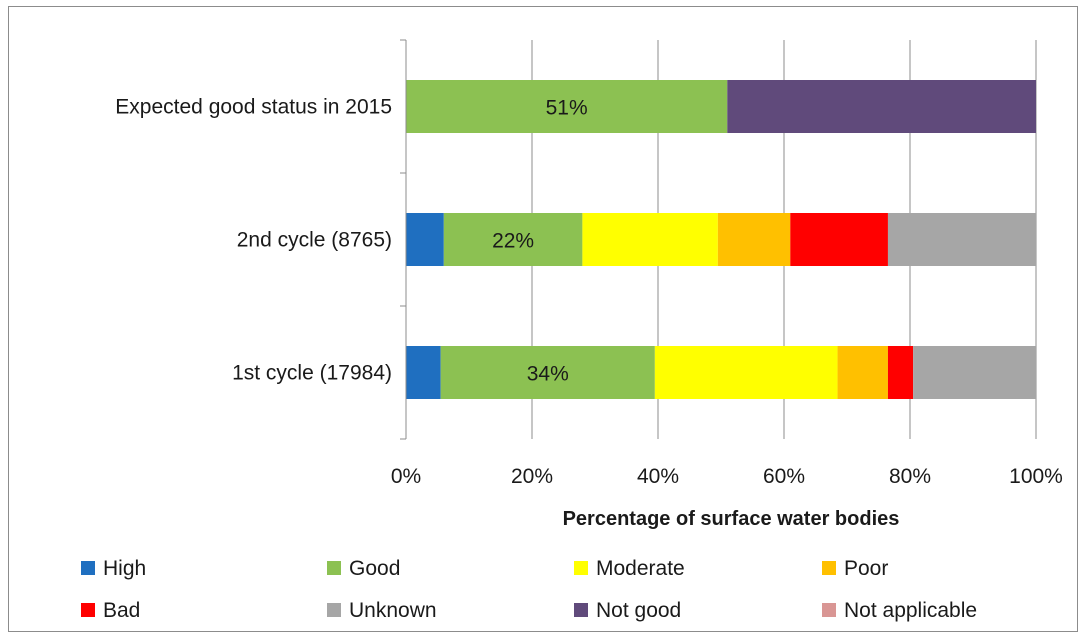  What do you see at coordinates (253, 107) in the screenshot?
I see `category-label: Expected good status in 2015` at bounding box center [253, 107].